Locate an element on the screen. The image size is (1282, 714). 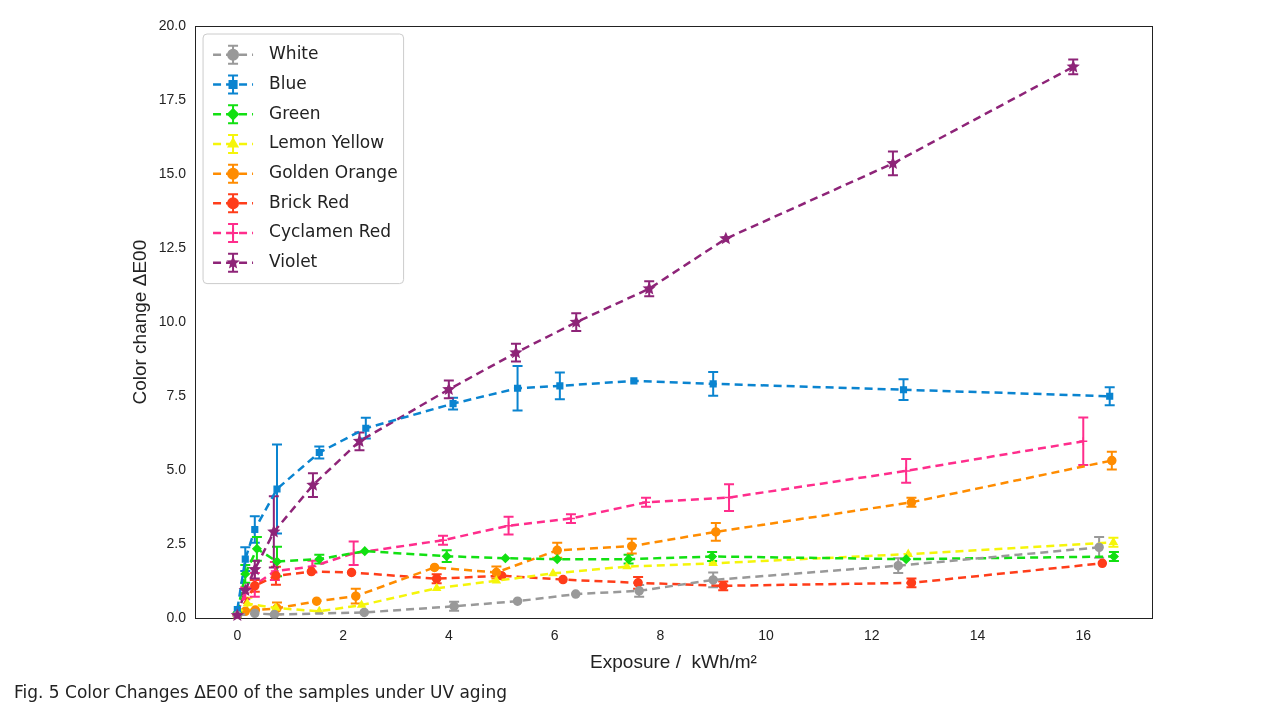
legend-label: Violet is located at coordinates (293, 261).